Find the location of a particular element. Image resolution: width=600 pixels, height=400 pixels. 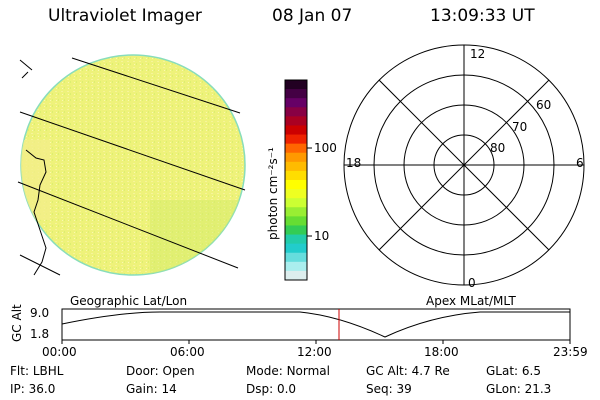

altitude-xtick-3: 18:00 is located at coordinates (441, 352).